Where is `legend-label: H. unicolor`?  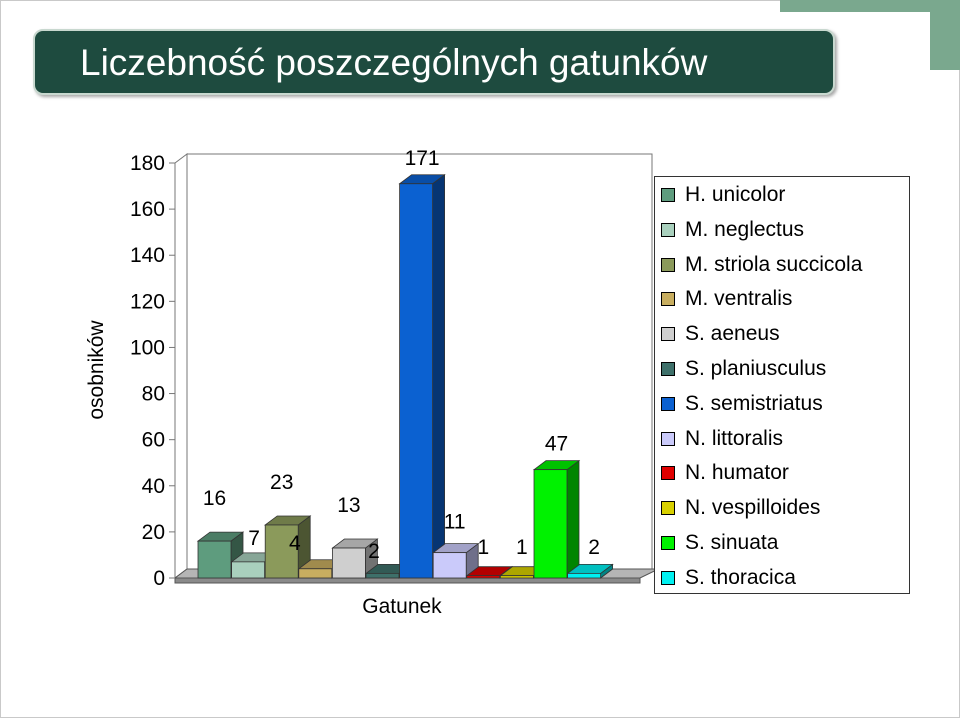 legend-label: H. unicolor is located at coordinates (735, 194).